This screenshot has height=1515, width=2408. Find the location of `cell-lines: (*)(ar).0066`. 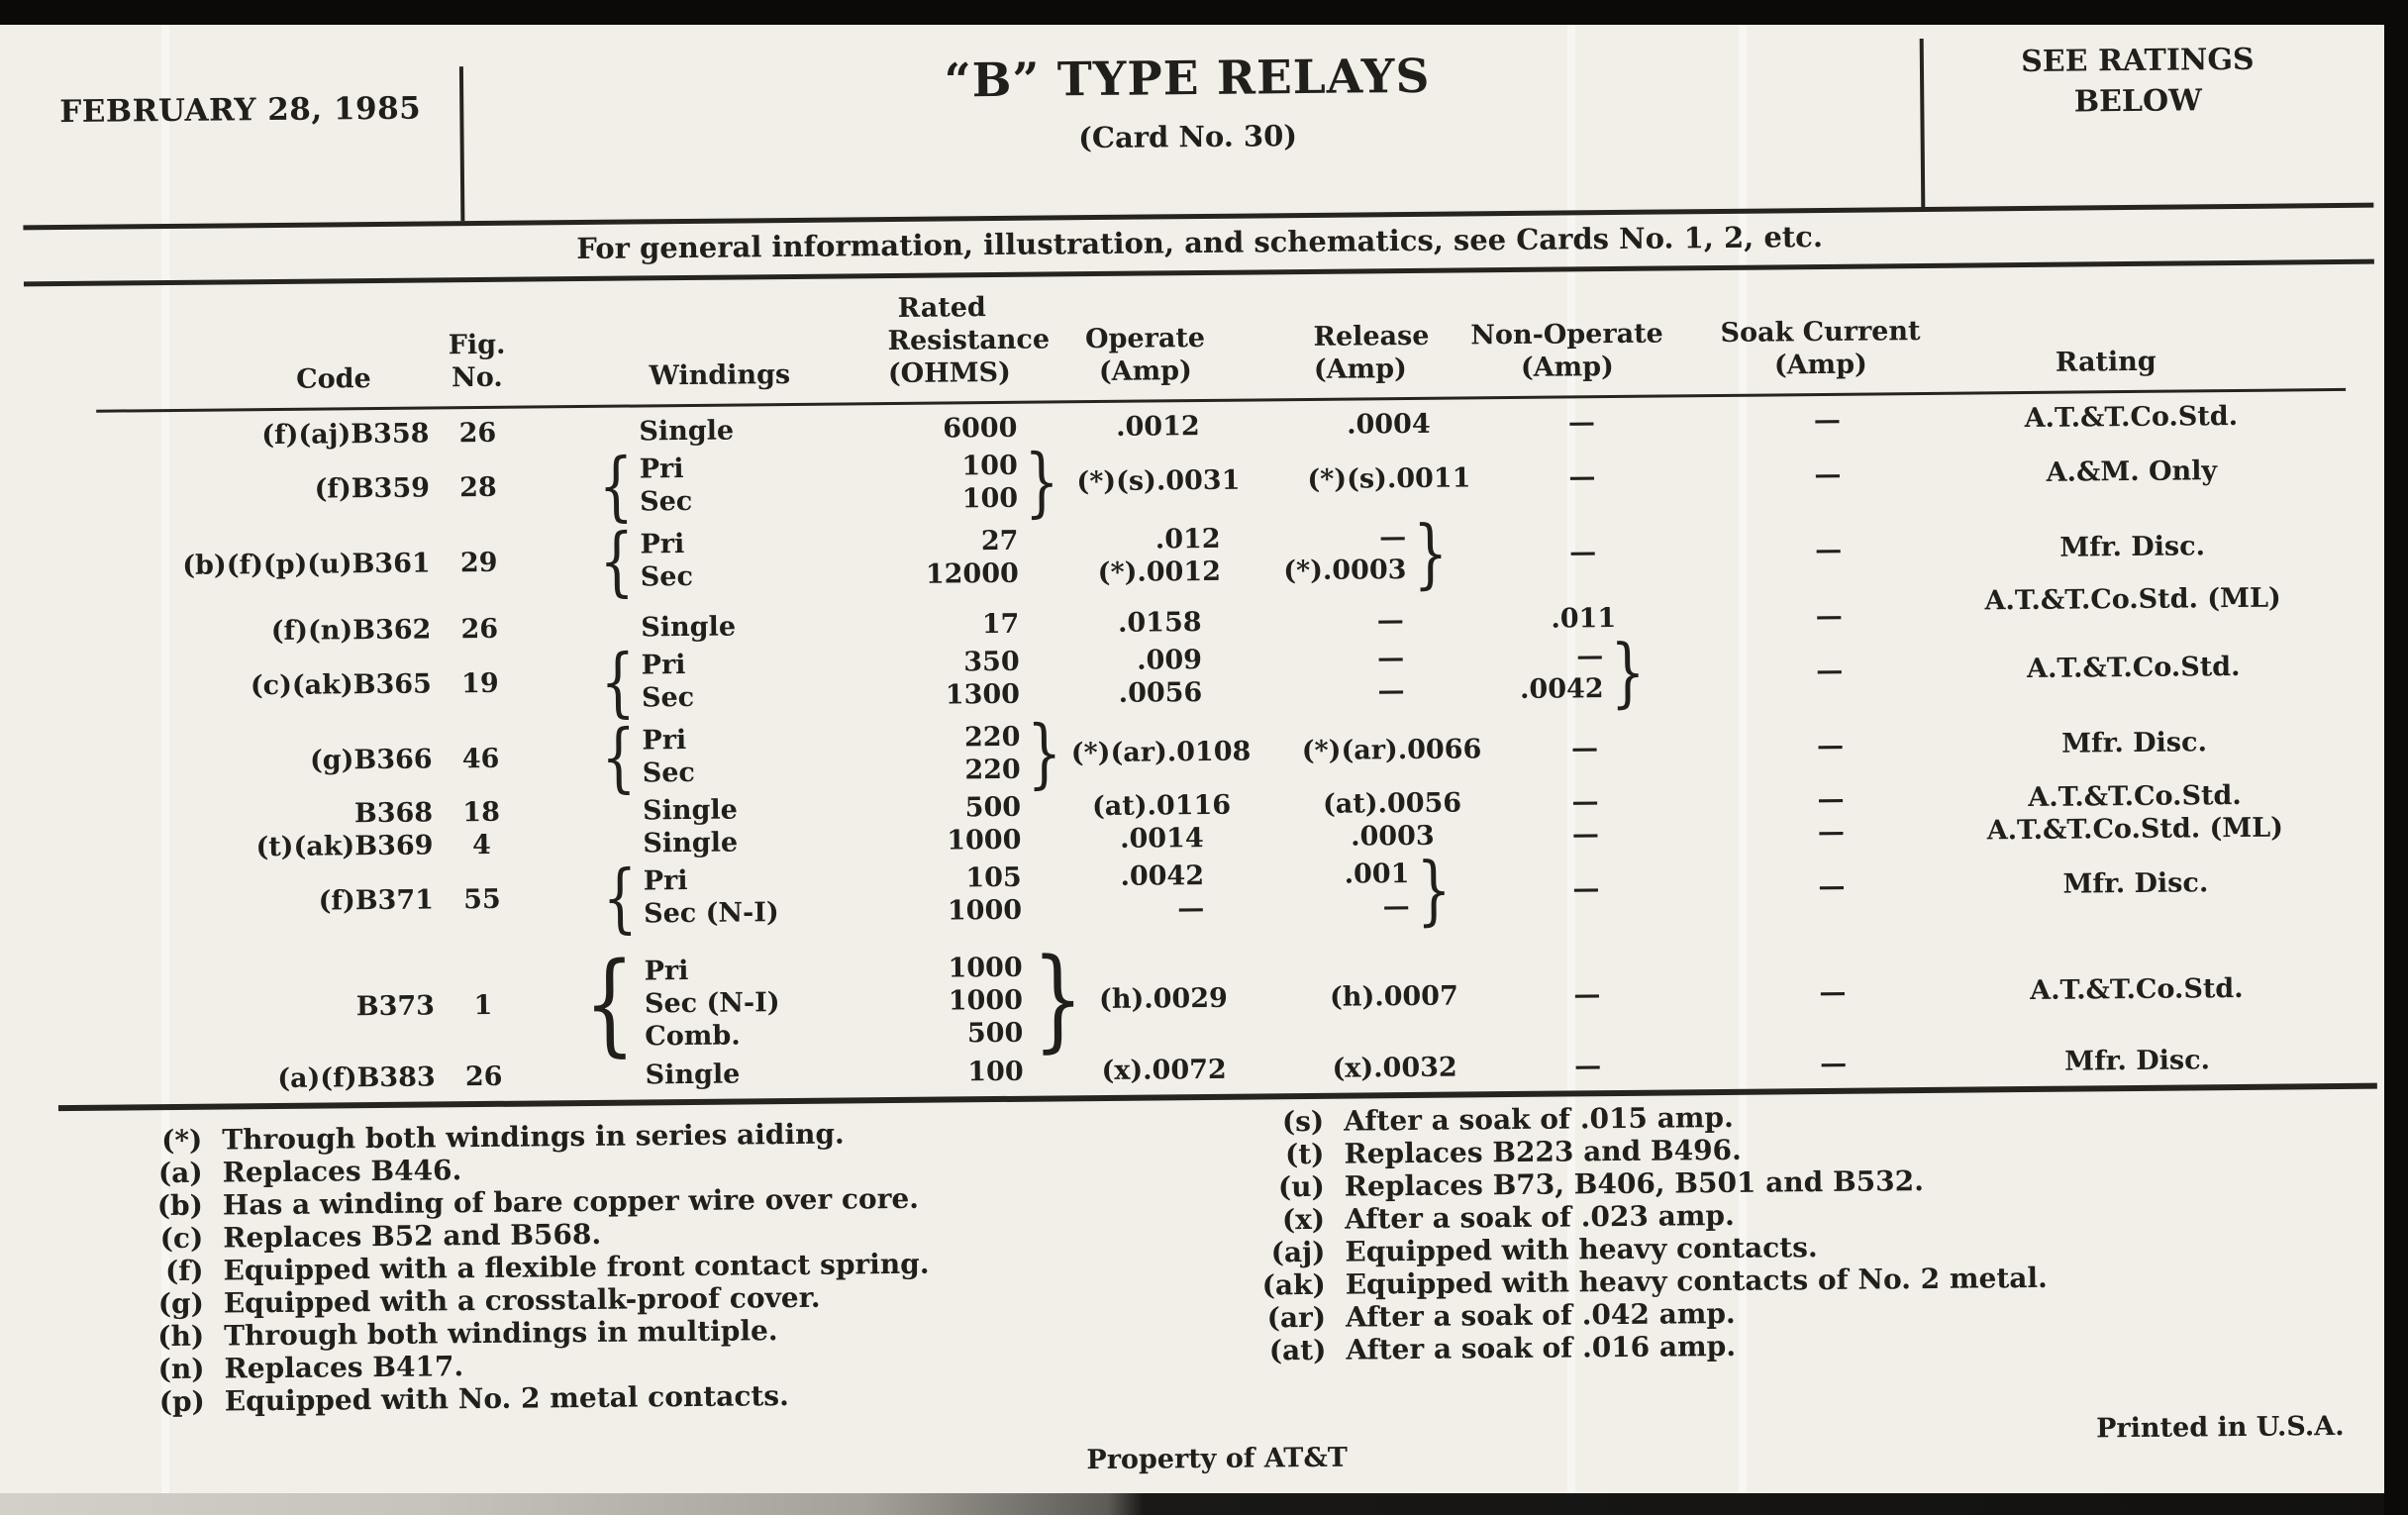

cell-lines: (*)(ar).0066 is located at coordinates (1392, 750).